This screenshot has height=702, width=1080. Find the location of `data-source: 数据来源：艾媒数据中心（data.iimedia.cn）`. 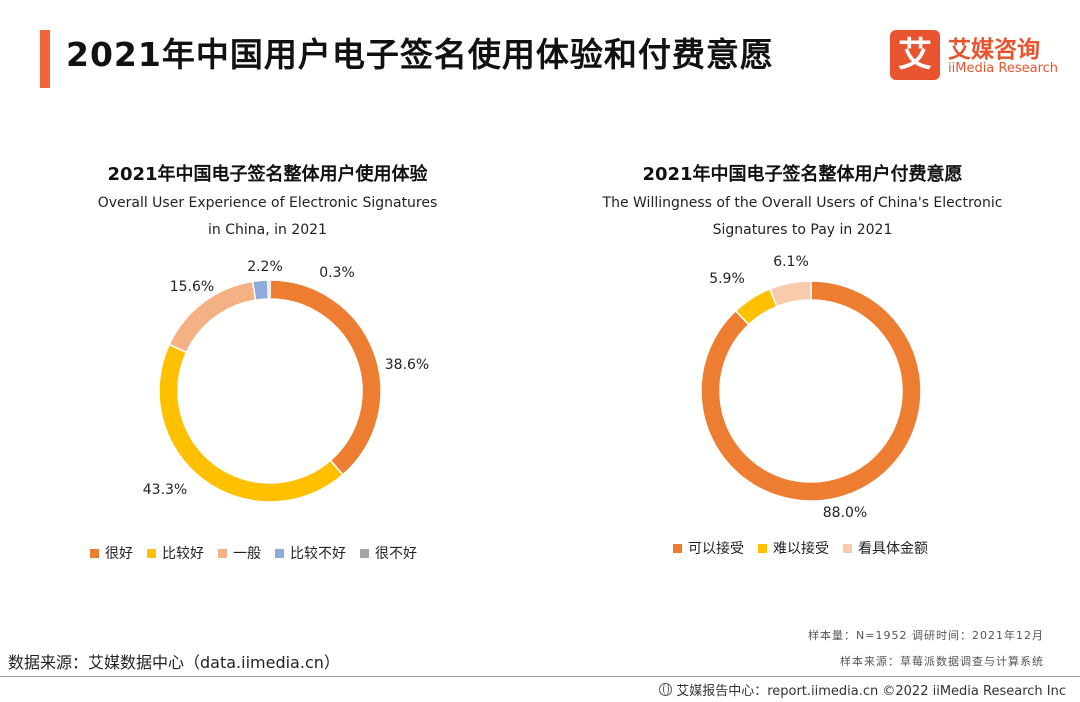

data-source: 数据来源：艾媒数据中心（data.iimedia.cn） is located at coordinates (174, 662).